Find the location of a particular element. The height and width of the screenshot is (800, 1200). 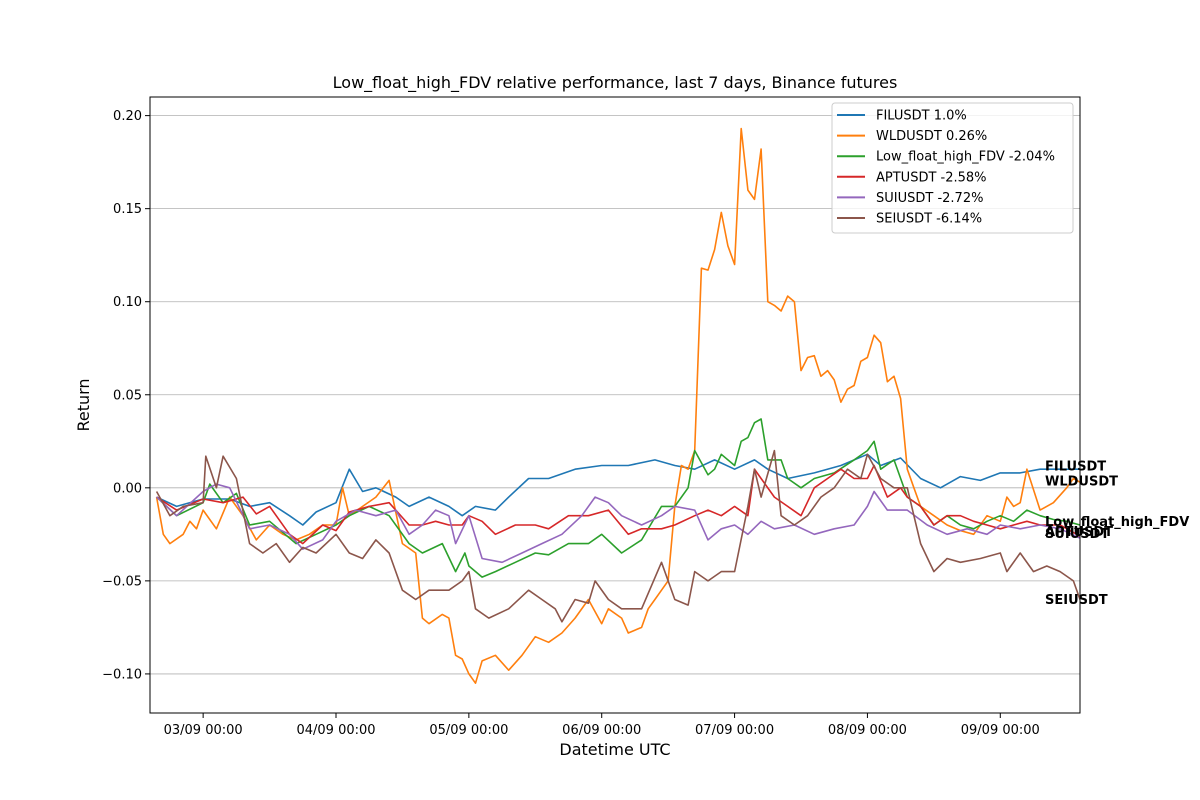

end-label-filusdt: FILUSDT is located at coordinates (1075, 467).